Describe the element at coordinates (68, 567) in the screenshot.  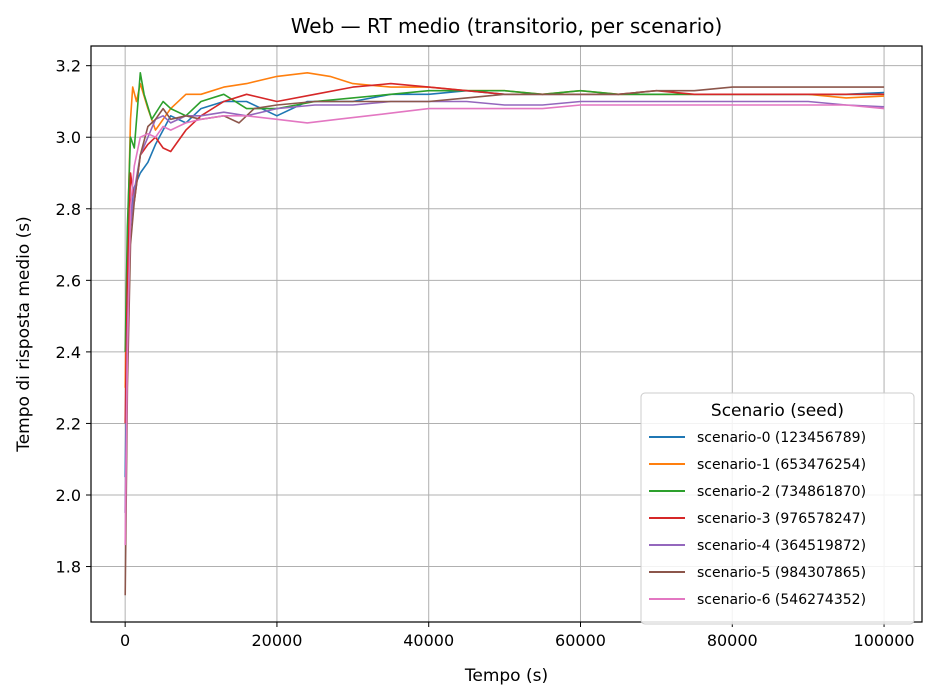
I see `y-tick-label: 1.8` at that location.